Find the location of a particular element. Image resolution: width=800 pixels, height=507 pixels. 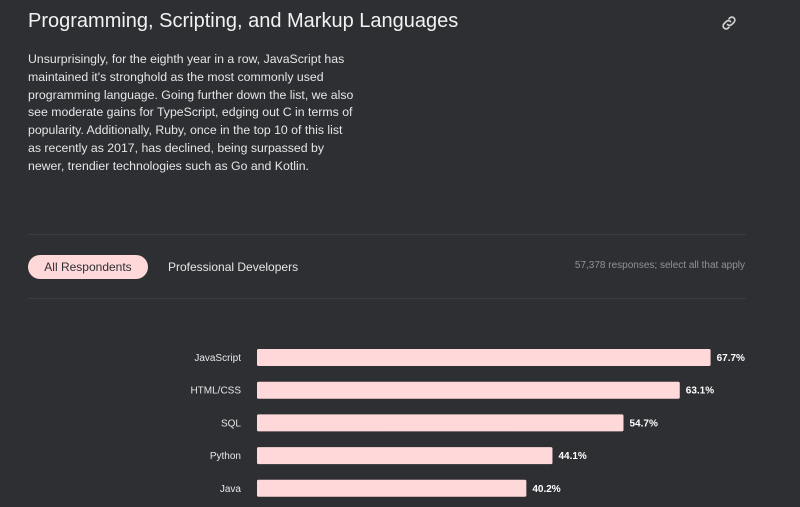

value-label: 54.7% is located at coordinates (643, 423).